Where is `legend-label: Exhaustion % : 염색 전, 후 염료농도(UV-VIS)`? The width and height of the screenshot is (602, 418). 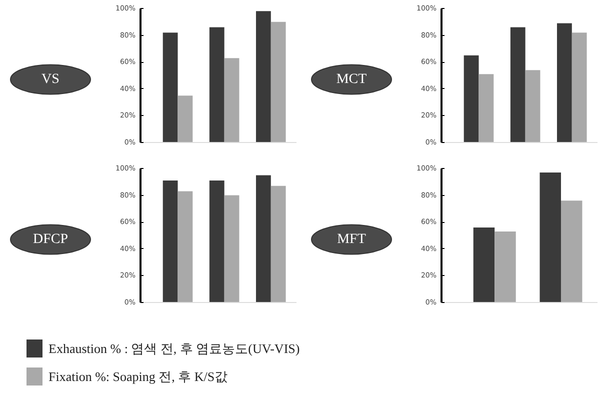 legend-label: Exhaustion % : 염색 전, 후 염료농도(UV-VIS) is located at coordinates (174, 348).